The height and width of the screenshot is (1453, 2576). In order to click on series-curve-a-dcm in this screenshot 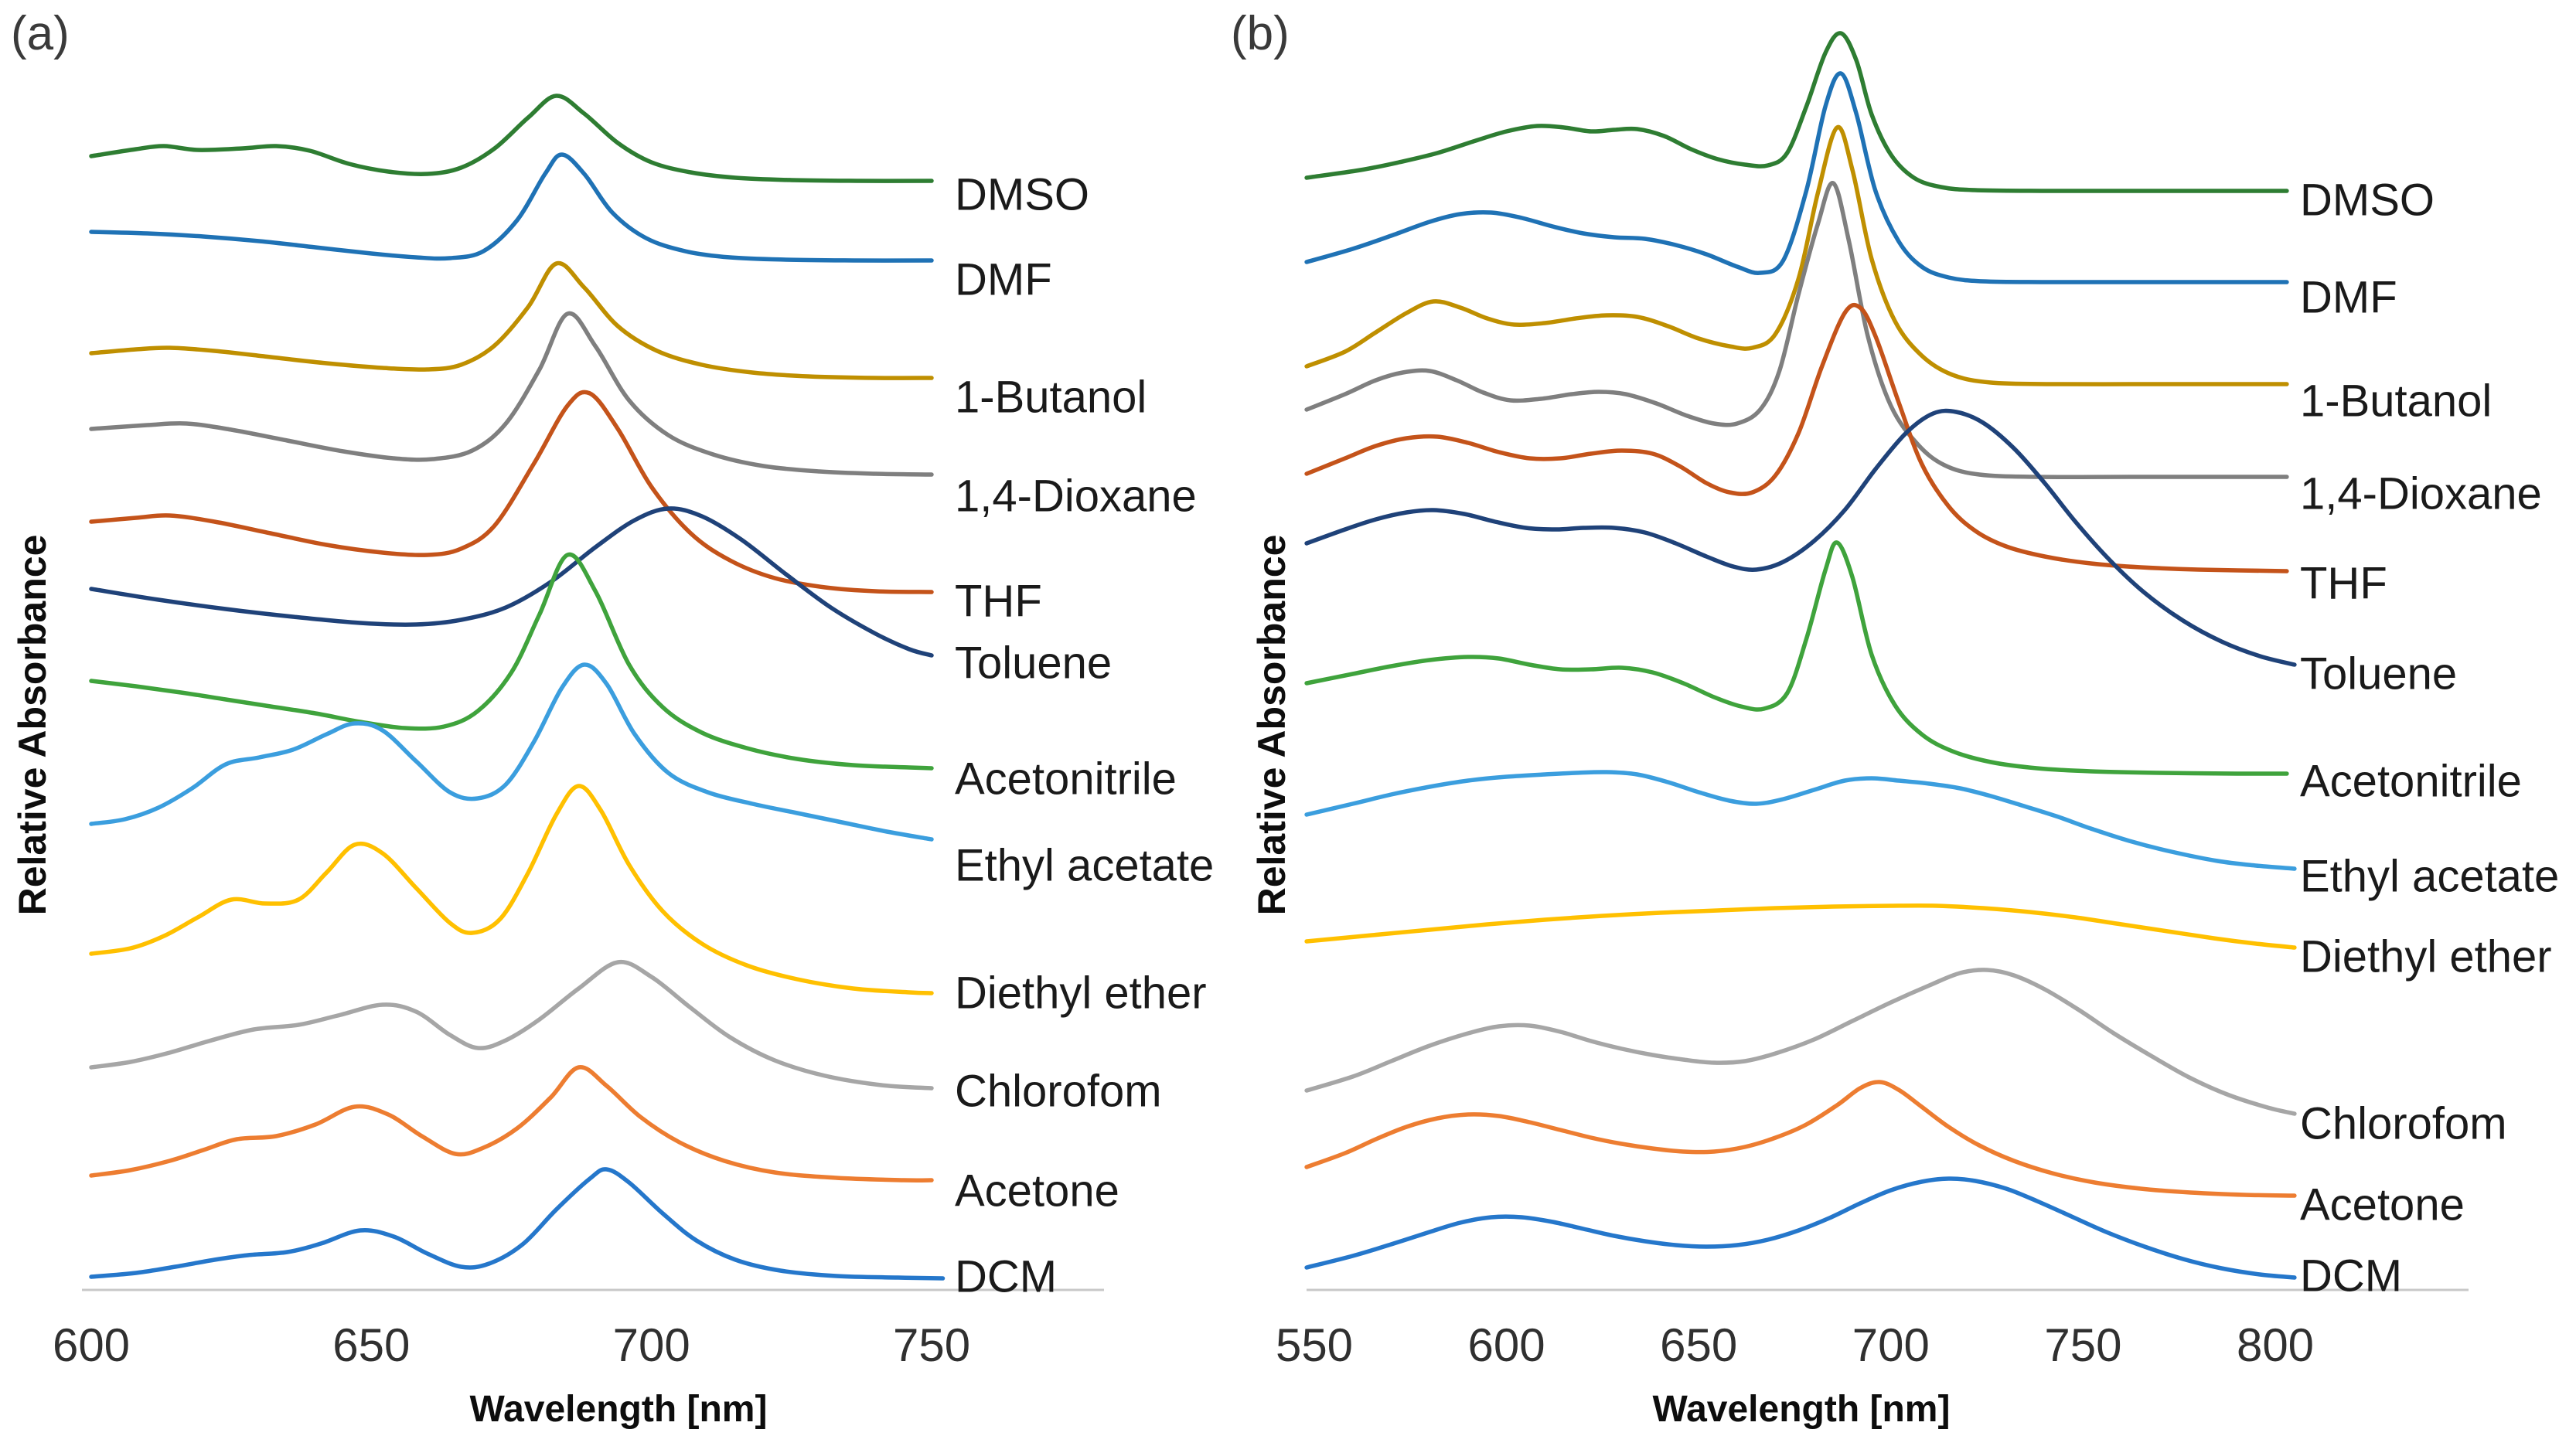, I will do `click(517, 1224)`.